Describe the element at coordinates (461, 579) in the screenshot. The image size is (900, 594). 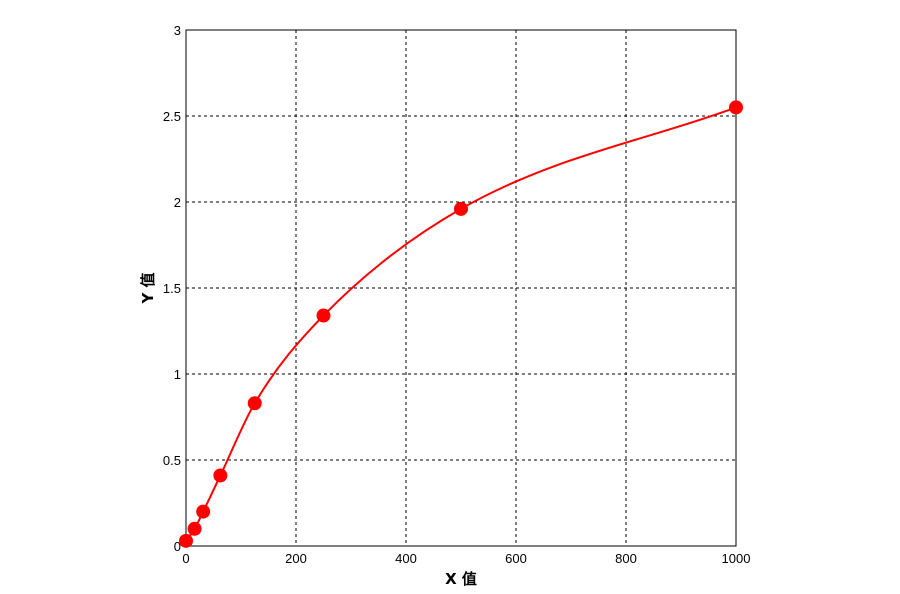
I see `x-axis-label: X 值` at that location.